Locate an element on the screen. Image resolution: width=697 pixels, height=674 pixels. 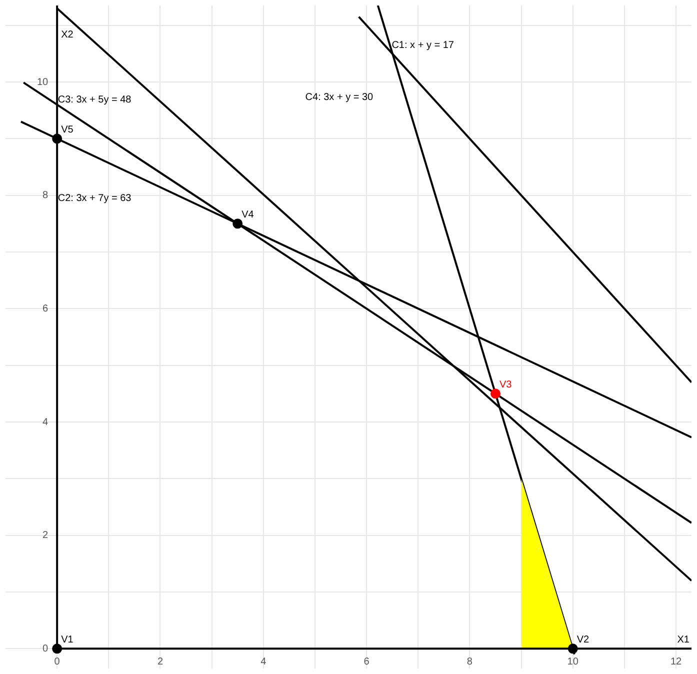
x-tick-label: 8 is located at coordinates (469, 662).